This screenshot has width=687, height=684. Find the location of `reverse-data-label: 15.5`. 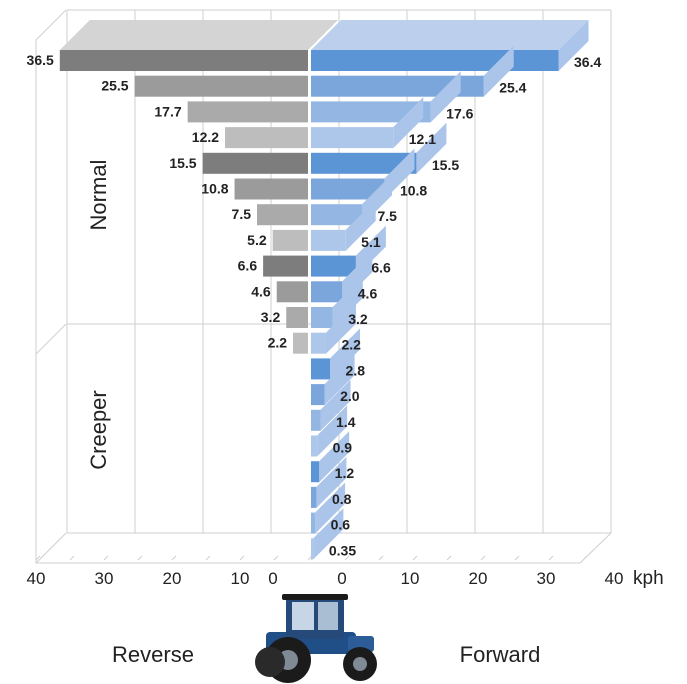

reverse-data-label: 15.5 is located at coordinates (182, 163).